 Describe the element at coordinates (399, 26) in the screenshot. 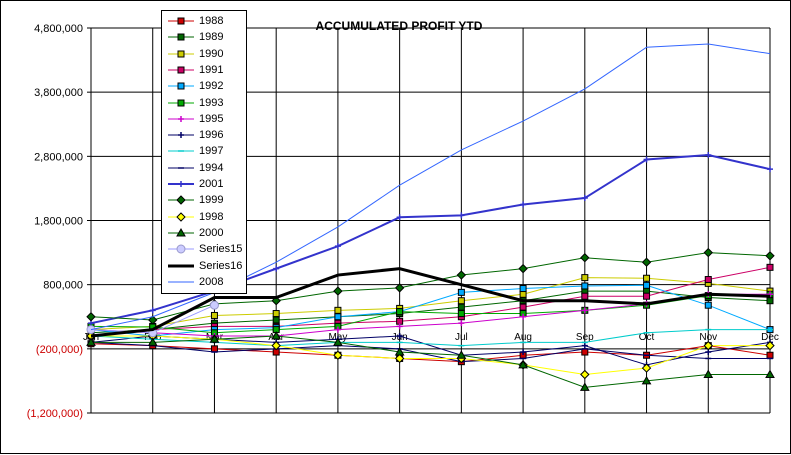

I see `chart-title: ACCUMULATED PROFIT YTD` at that location.